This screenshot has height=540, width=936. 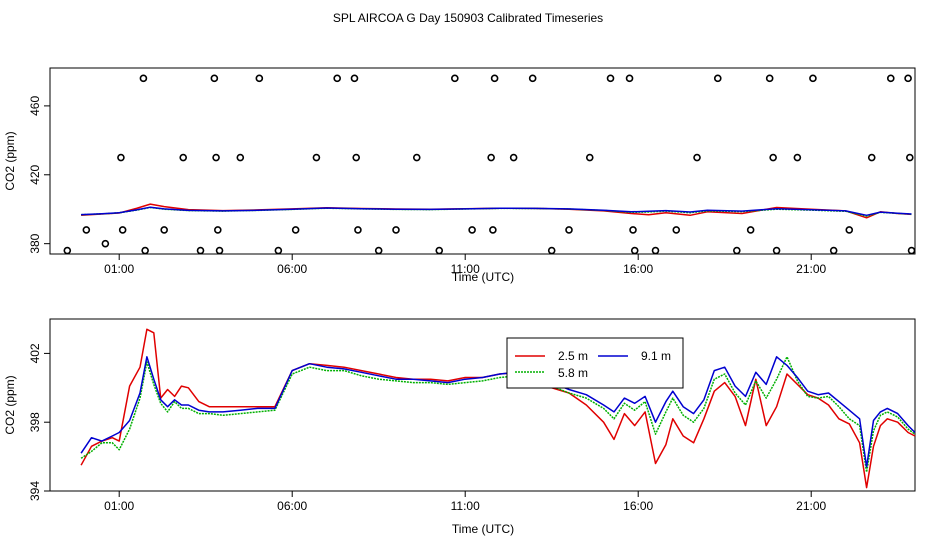 I want to click on top-series-line-9-1-m, so click(x=496, y=211).